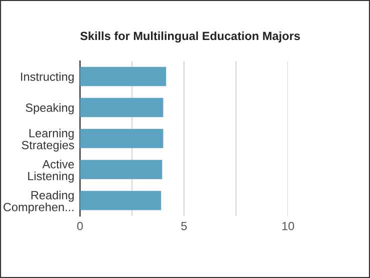 Image resolution: width=370 pixels, height=278 pixels. I want to click on y-tick-label: Learning Strategies, so click(48, 140).